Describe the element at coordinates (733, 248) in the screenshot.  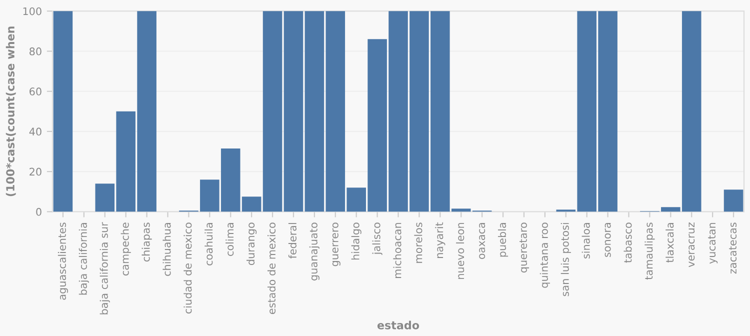
I see `x-tick-label: zacatecas` at that location.